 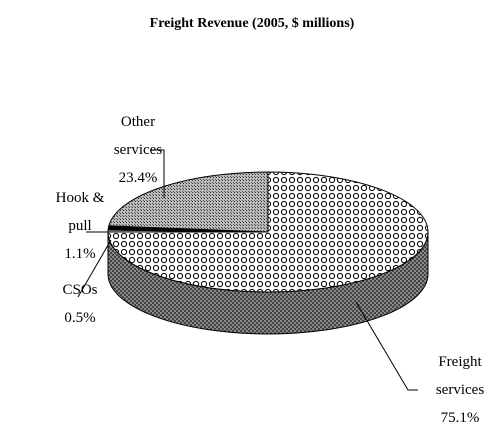 I want to click on slice-label: CSOs 0.5%, so click(x=80, y=304).